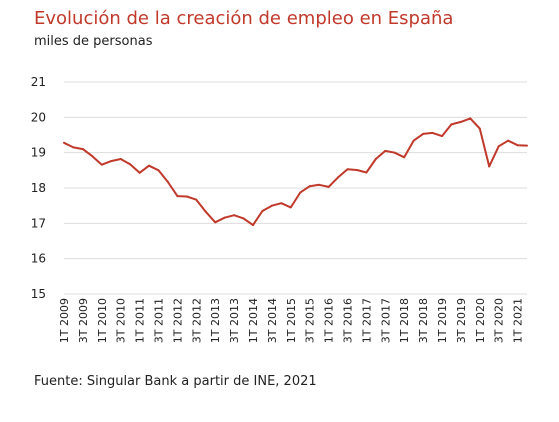 This screenshot has width=559, height=422. Describe the element at coordinates (177, 320) in the screenshot. I see `x-tick-label: 1T 2012` at that location.